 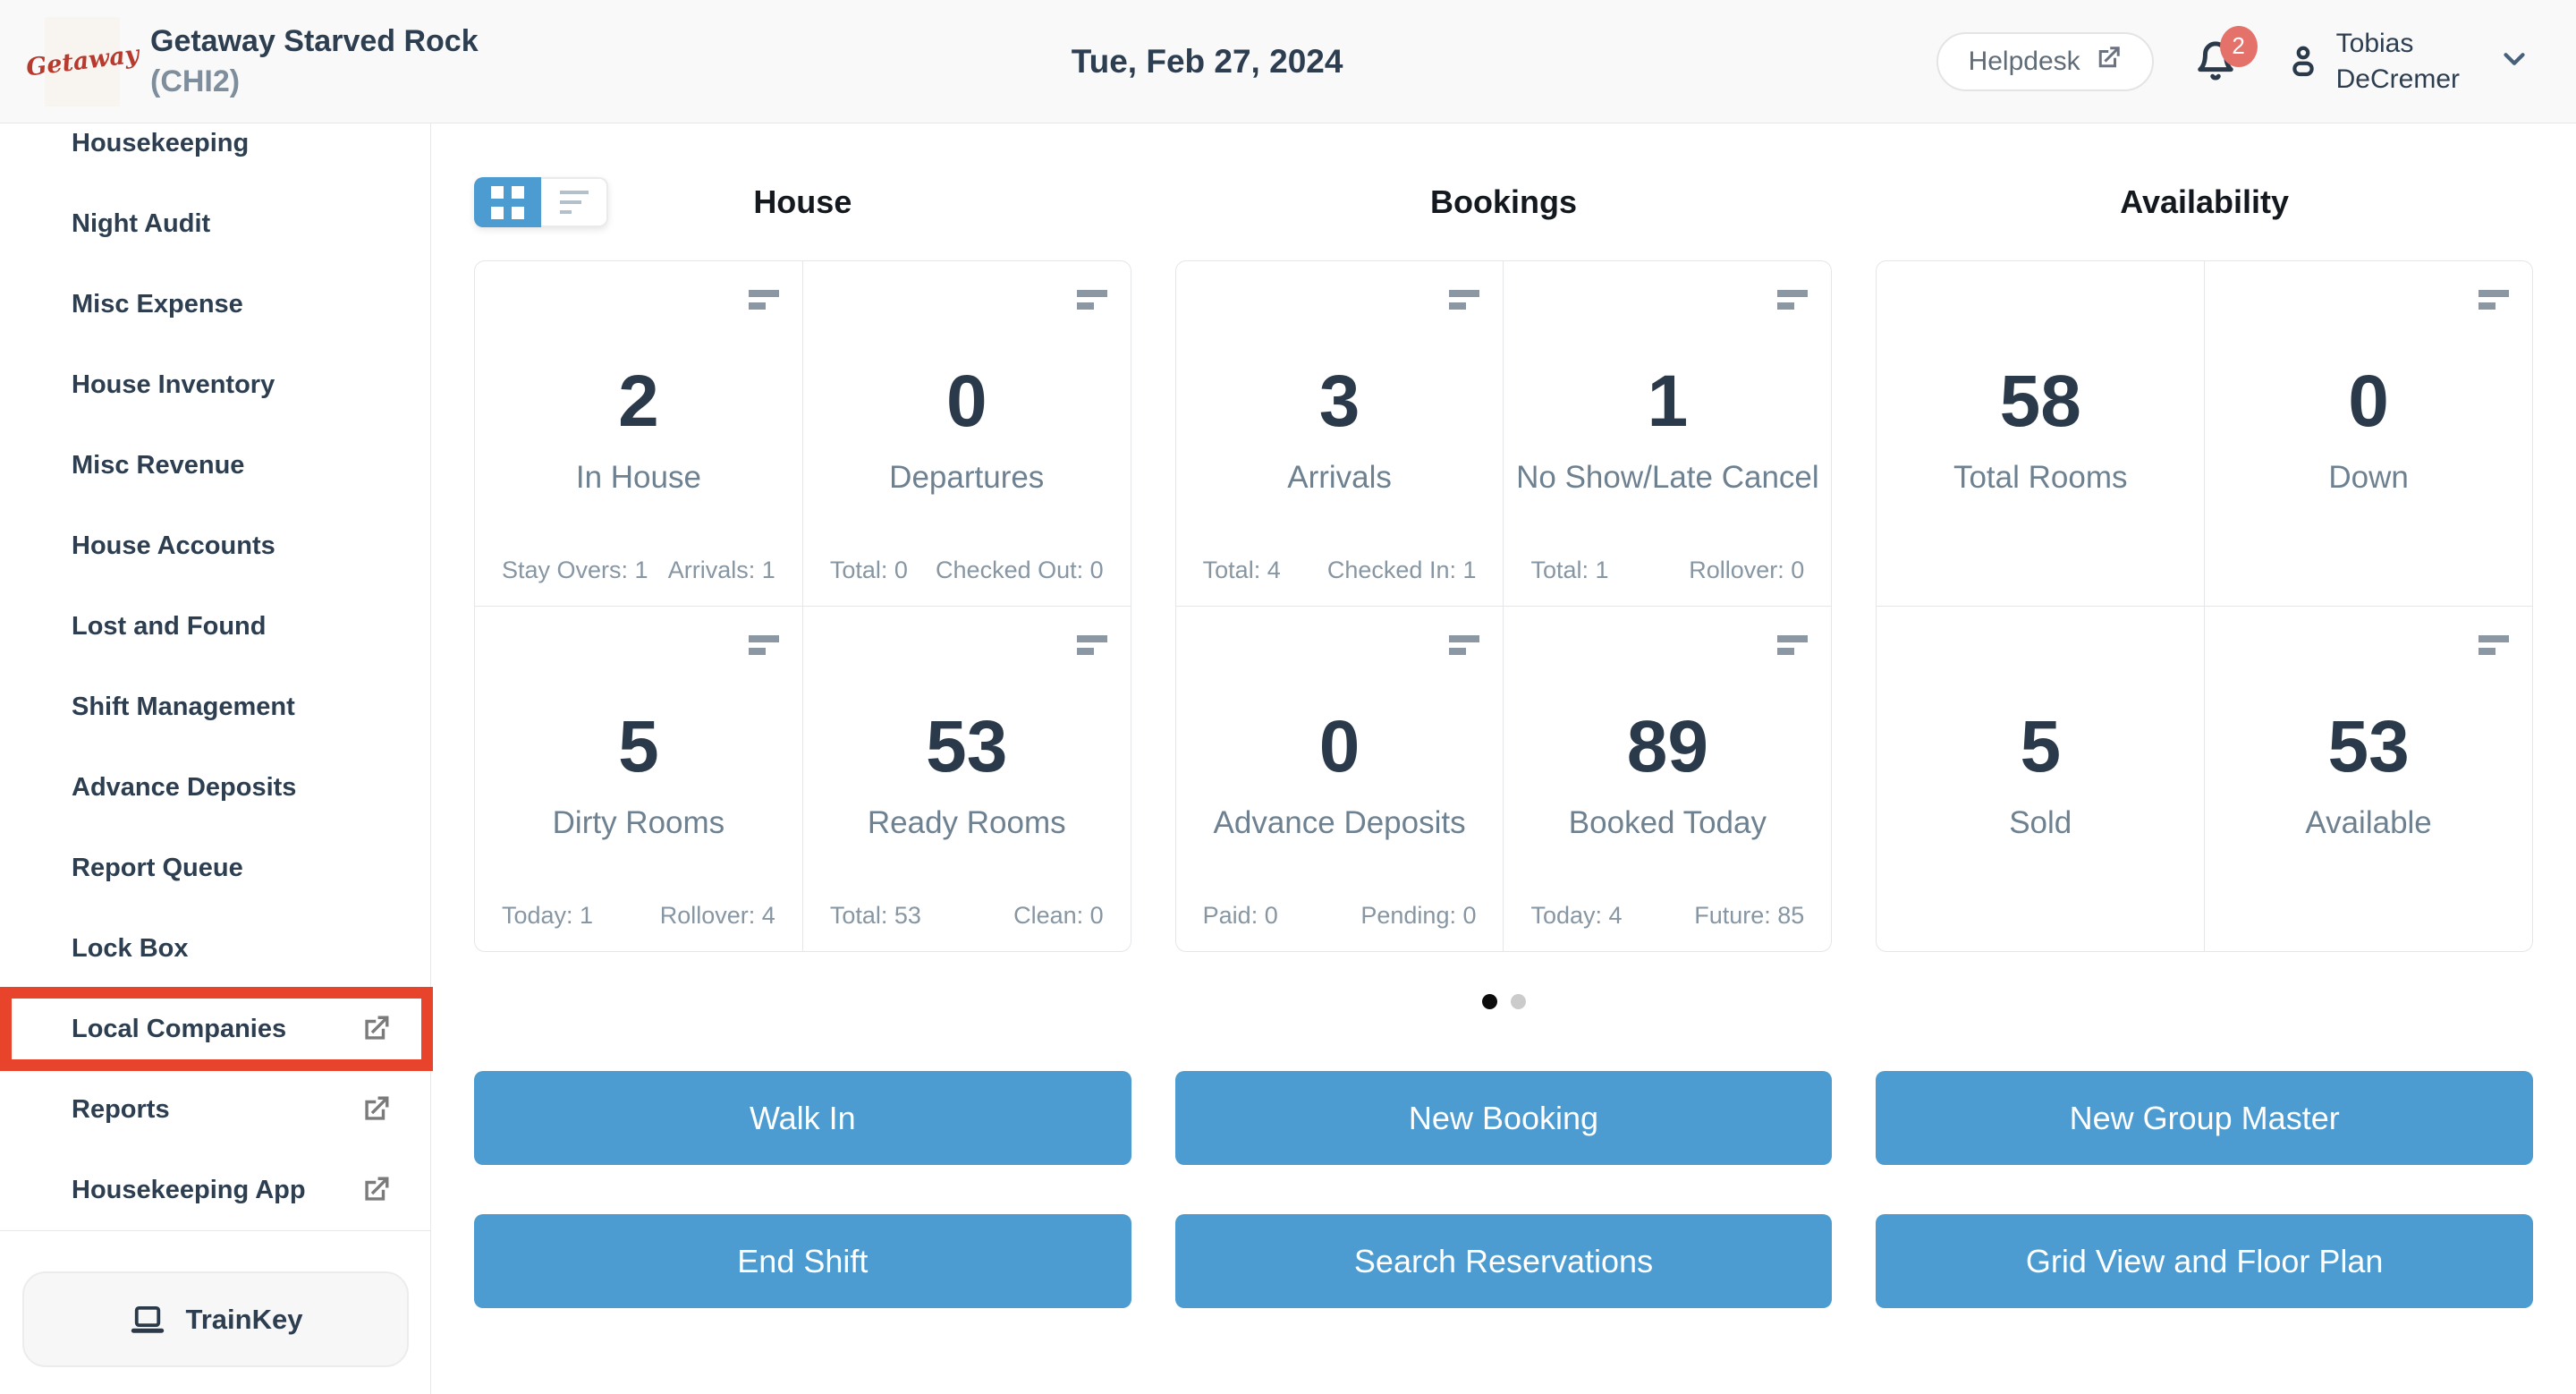 I want to click on sidebar-item-label: Local Companies, so click(x=179, y=1028).